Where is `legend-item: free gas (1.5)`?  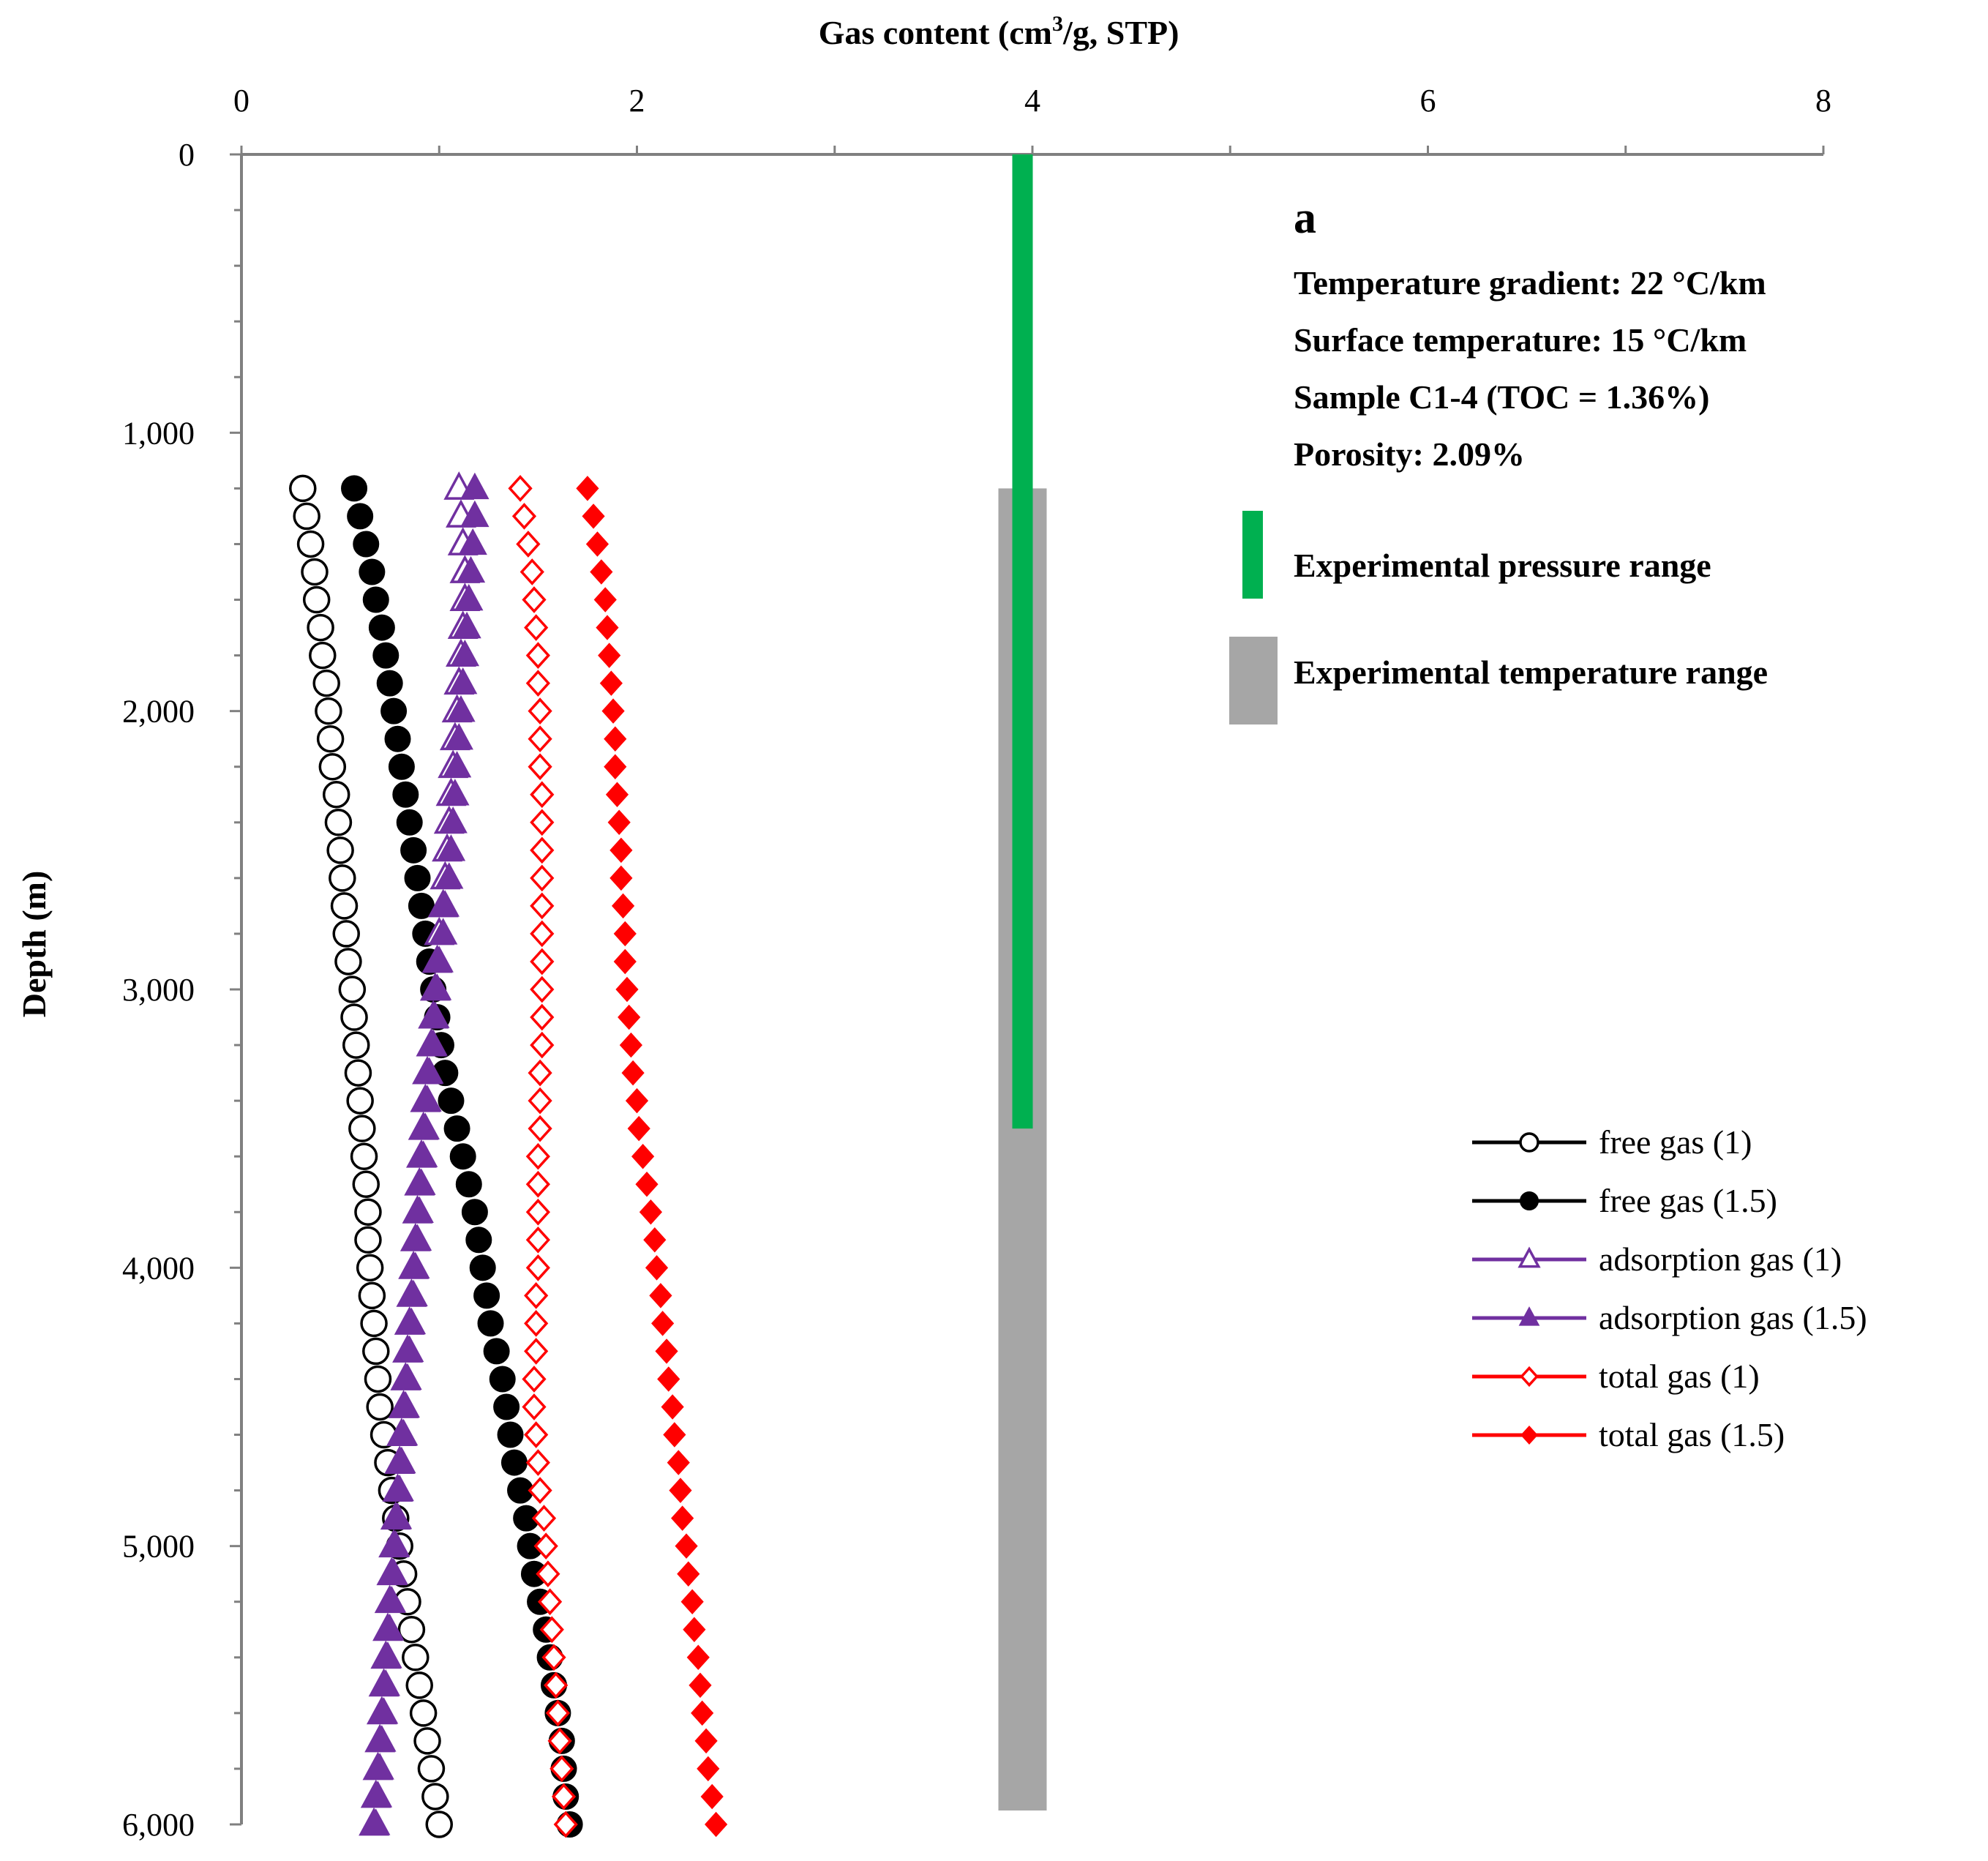
legend-item: free gas (1.5) is located at coordinates (1625, 1200).